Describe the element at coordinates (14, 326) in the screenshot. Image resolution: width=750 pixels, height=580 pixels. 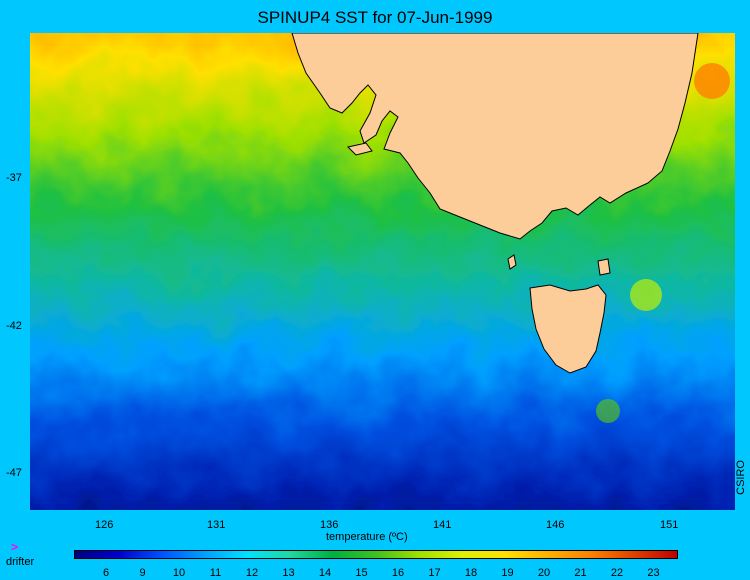
I see `y-tick-label: -42` at that location.